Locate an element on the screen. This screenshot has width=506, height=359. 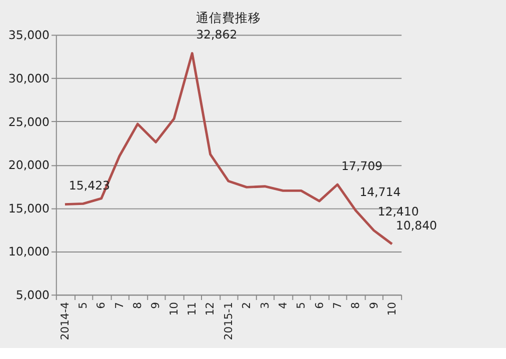
x-tick-label: 12 is located at coordinates (210, 309).